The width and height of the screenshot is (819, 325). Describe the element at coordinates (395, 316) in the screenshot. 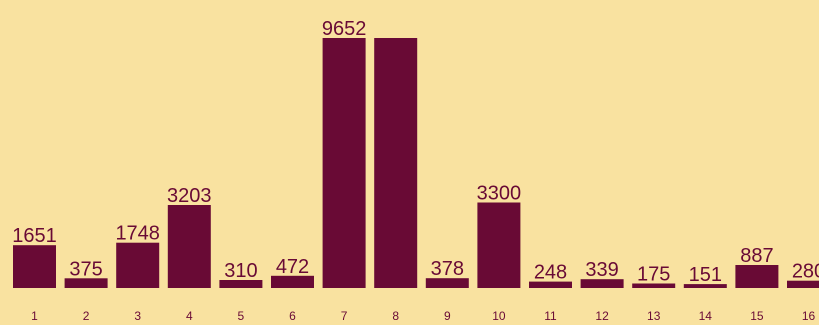

I see `x-tick-label-8: 8` at that location.